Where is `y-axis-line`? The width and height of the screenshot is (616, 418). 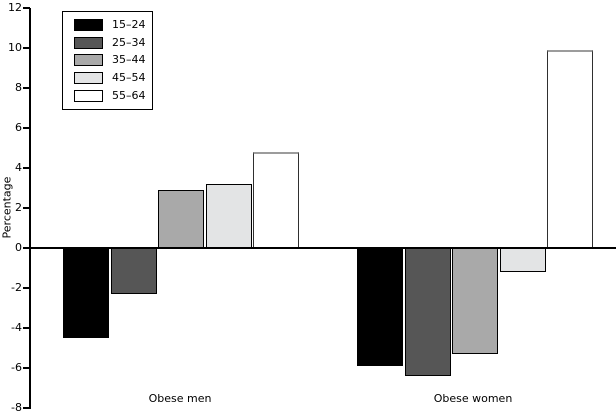
y-axis-line is located at coordinates (30, 208).